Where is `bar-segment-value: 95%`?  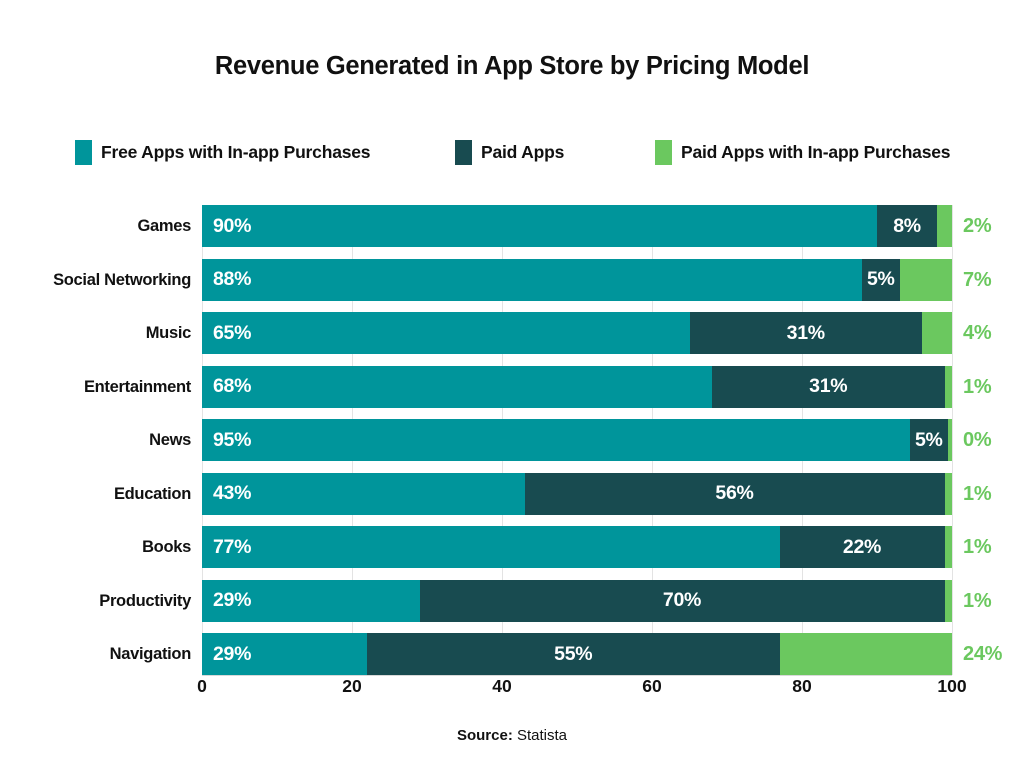 bar-segment-value: 95% is located at coordinates (232, 439).